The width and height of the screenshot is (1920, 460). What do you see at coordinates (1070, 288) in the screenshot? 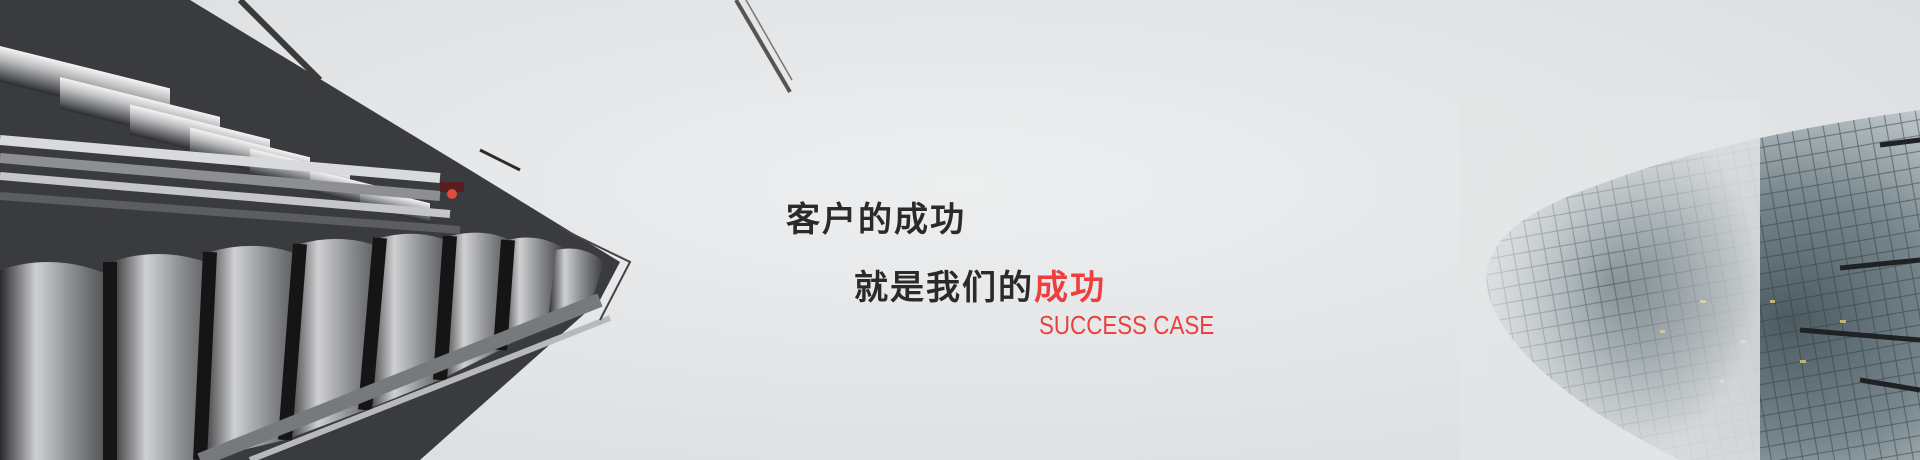
I see `subline-highlight: 成功` at bounding box center [1070, 288].